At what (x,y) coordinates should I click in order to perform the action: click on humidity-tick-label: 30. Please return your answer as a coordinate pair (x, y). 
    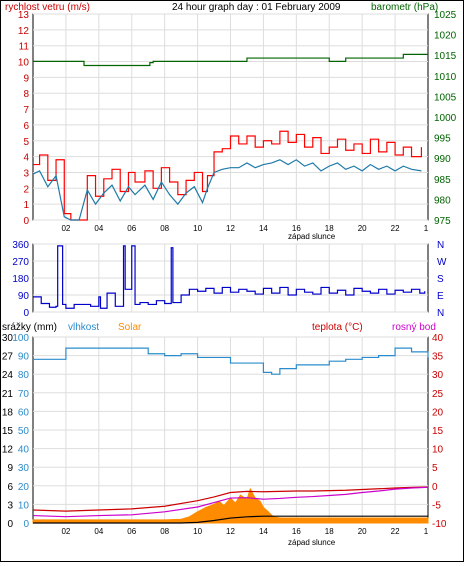
    Looking at the image, I should click on (24, 468).